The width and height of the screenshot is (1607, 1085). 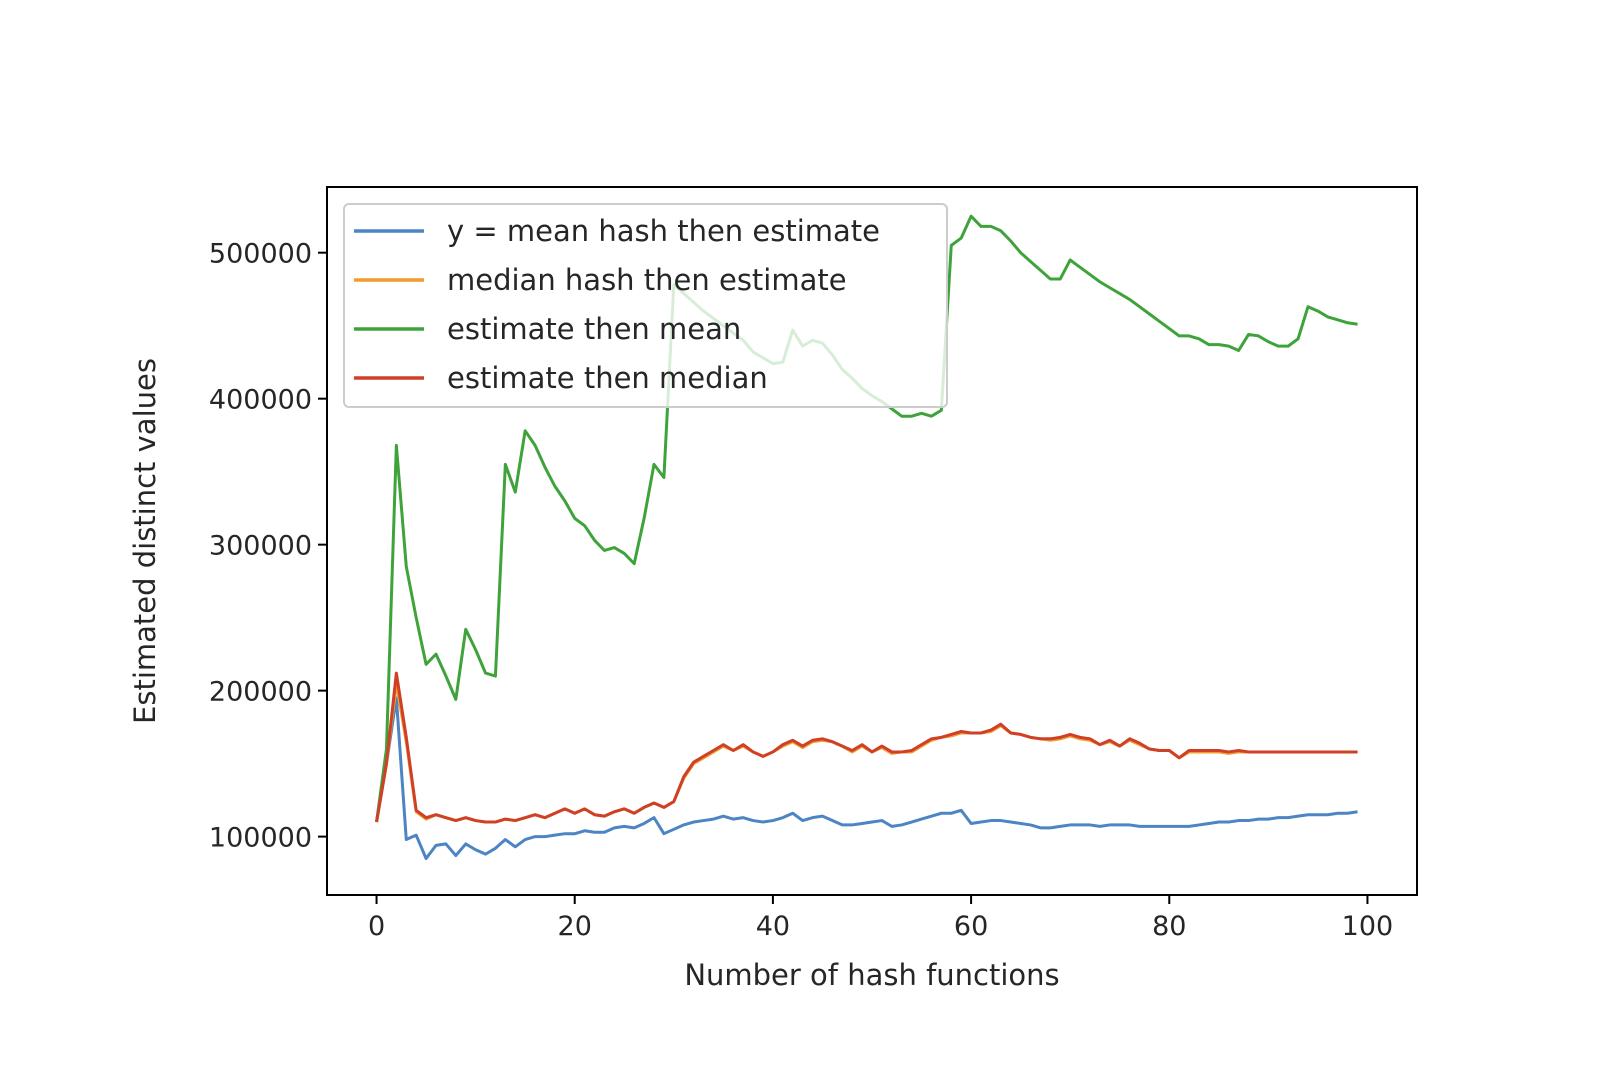 I want to click on y-tick-label: 100000, so click(x=260, y=838).